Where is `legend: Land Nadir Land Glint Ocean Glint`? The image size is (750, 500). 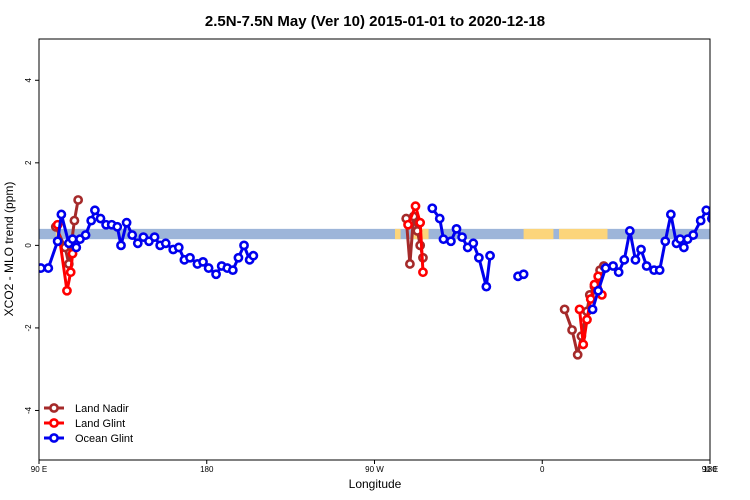
legend: Land Nadir Land Glint Ocean Glint is located at coordinates (88, 424).